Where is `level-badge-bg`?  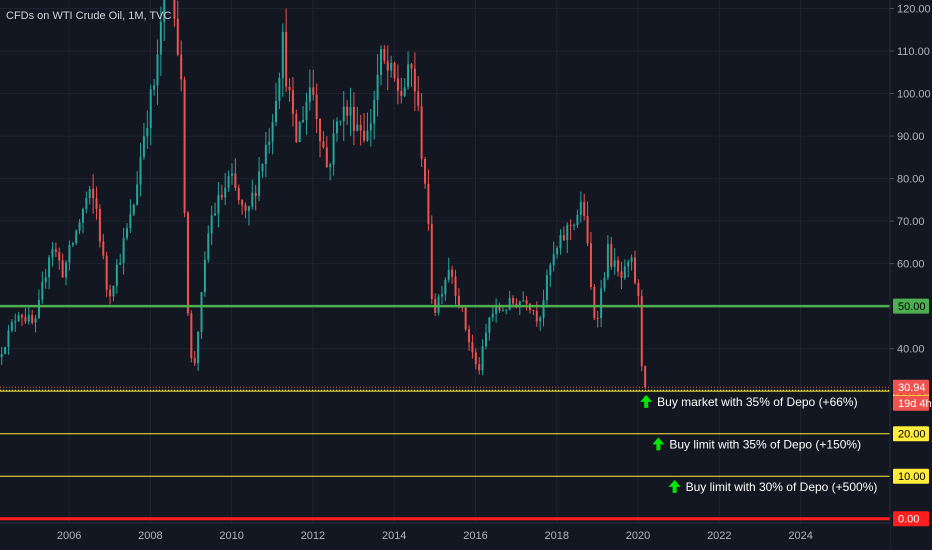
level-badge-bg is located at coordinates (911, 476).